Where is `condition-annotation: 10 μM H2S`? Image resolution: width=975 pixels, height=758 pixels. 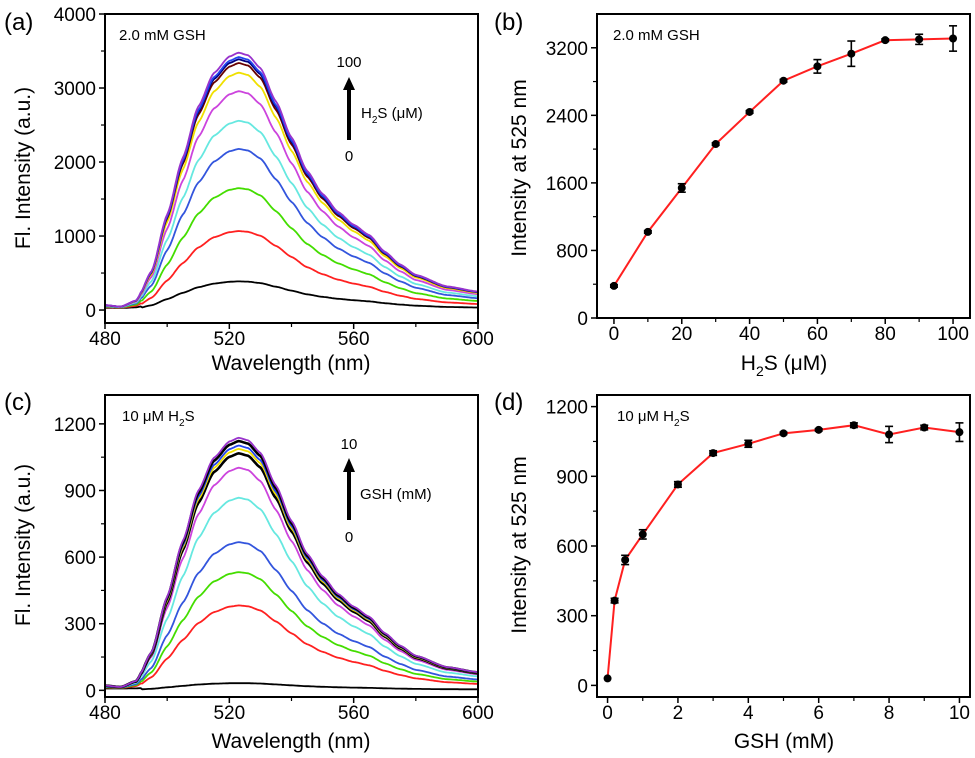
condition-annotation: 10 μM H2S is located at coordinates (653, 418).